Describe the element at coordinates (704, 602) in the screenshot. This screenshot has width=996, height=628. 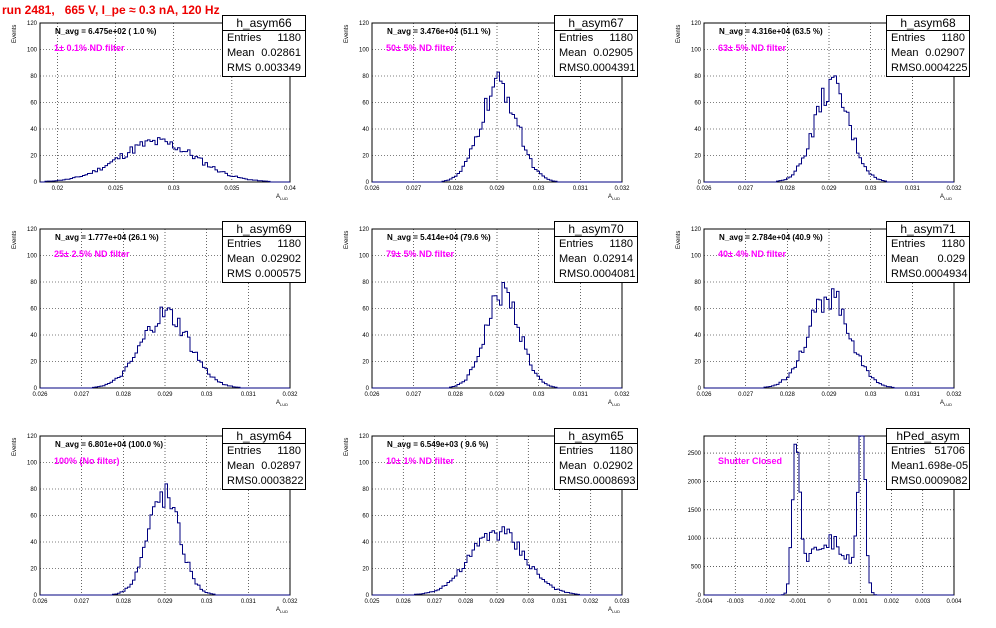
I see `x-tick-label: -0.004` at that location.